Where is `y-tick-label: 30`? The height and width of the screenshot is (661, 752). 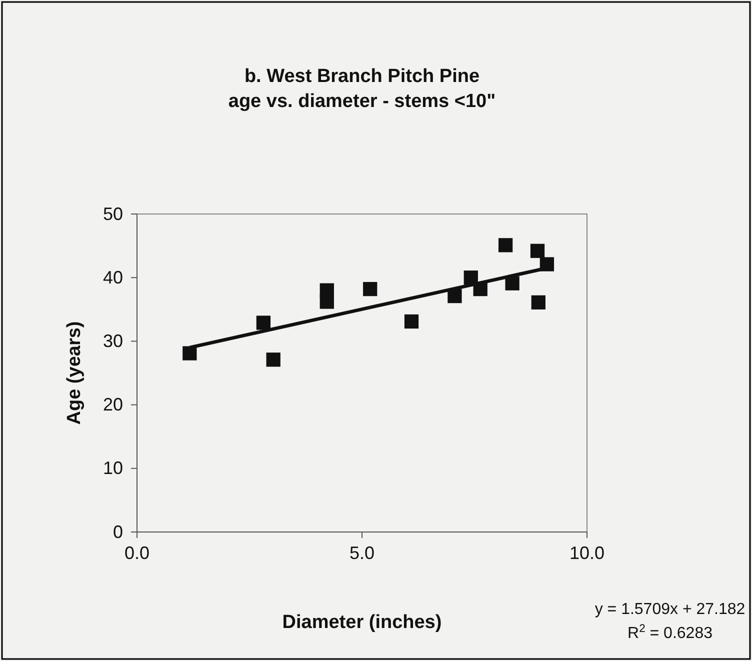
y-tick-label: 30 is located at coordinates (112, 340).